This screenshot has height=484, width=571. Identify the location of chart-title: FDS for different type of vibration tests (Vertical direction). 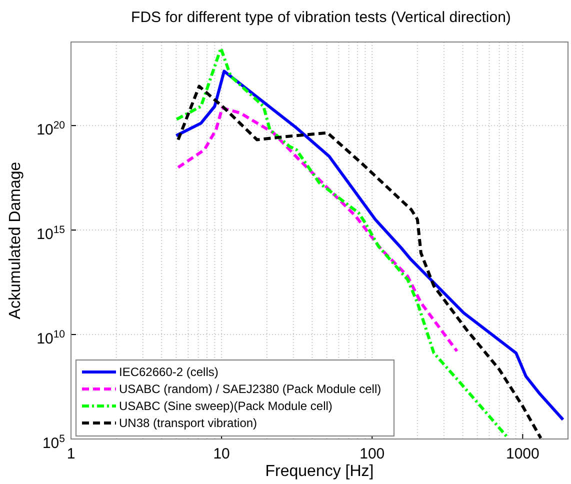
(321, 17).